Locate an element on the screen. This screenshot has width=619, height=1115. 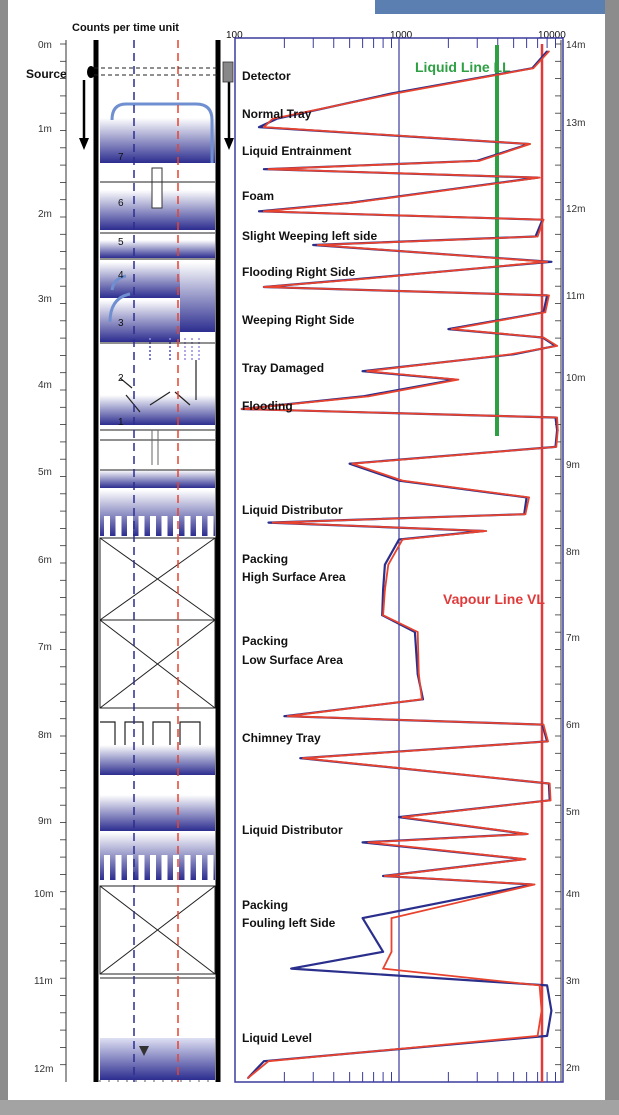
annotation-flooding: Flooding is located at coordinates (267, 406).